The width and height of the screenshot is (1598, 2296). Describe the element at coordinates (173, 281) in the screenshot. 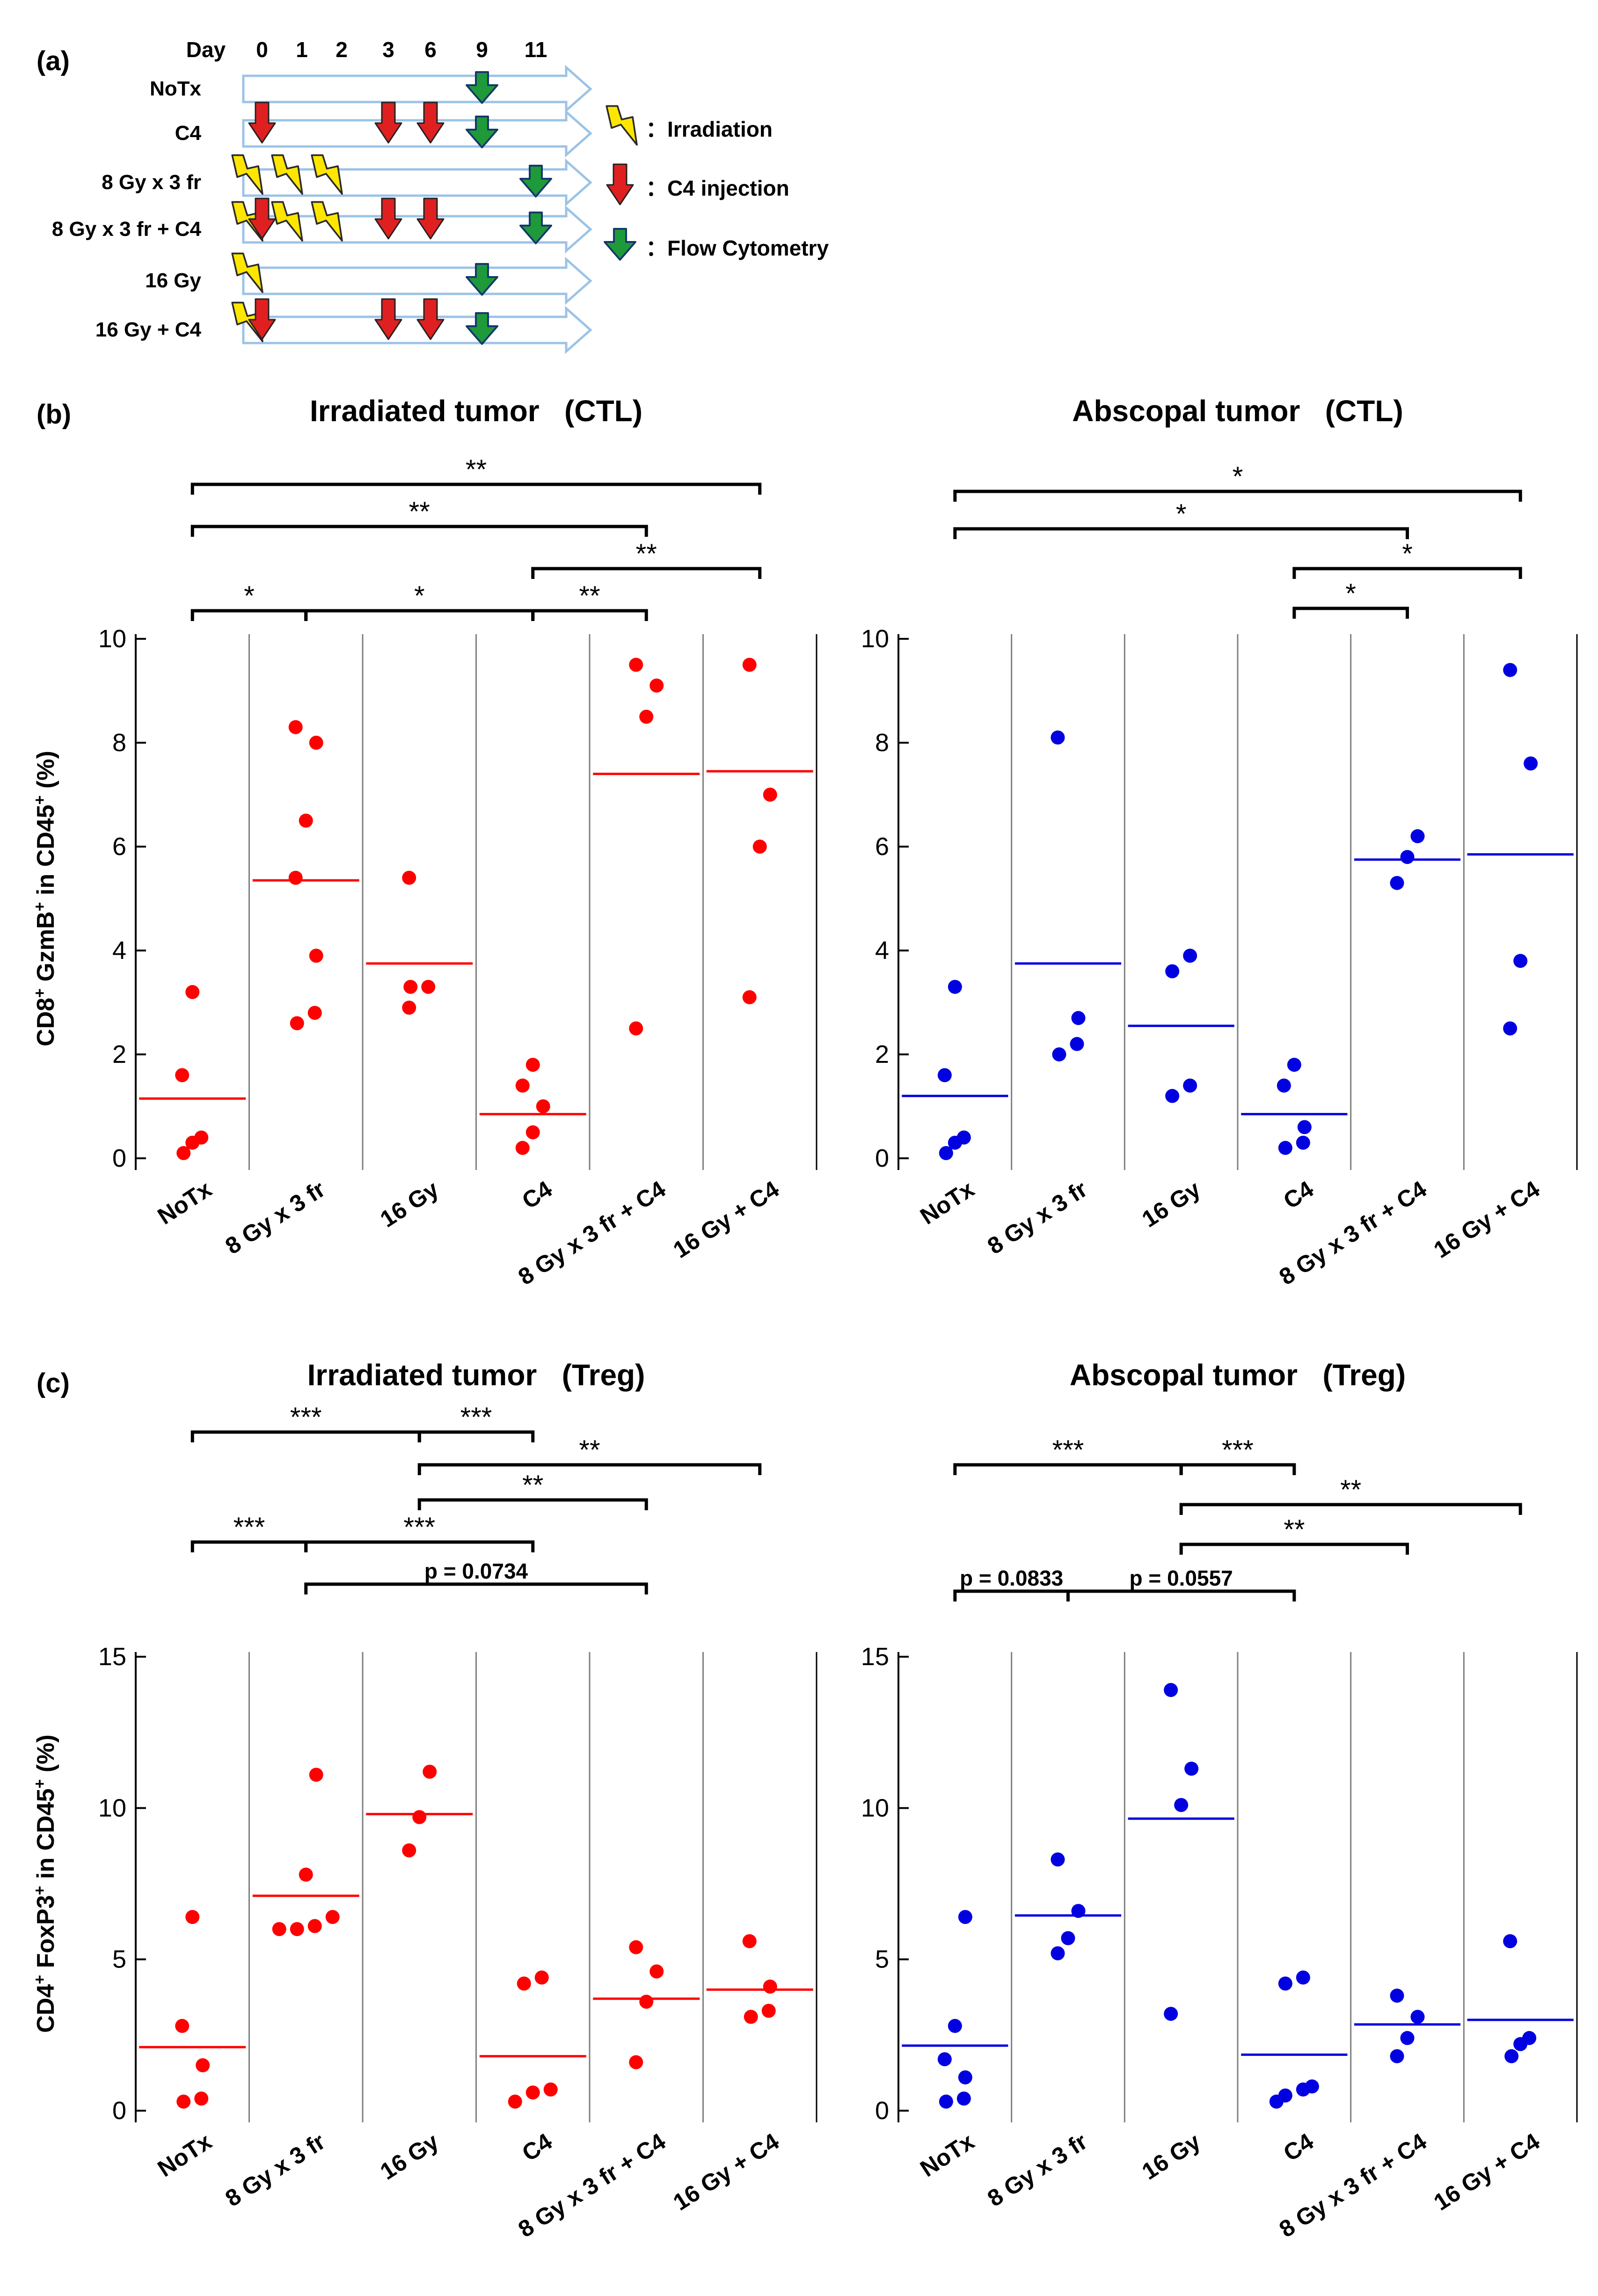

I see `schedule-row-label: 16 Gy` at that location.